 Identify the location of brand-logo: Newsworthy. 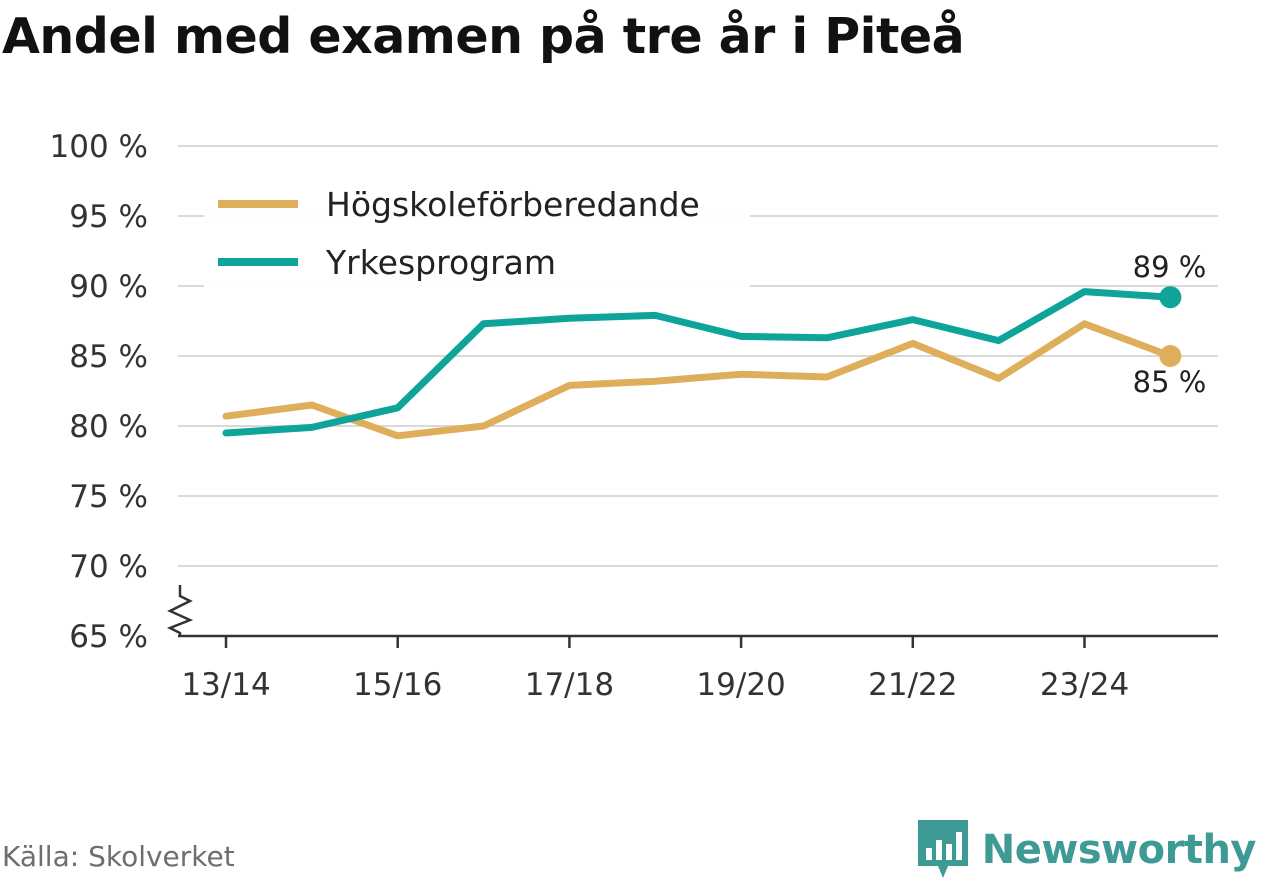
(1087, 850).